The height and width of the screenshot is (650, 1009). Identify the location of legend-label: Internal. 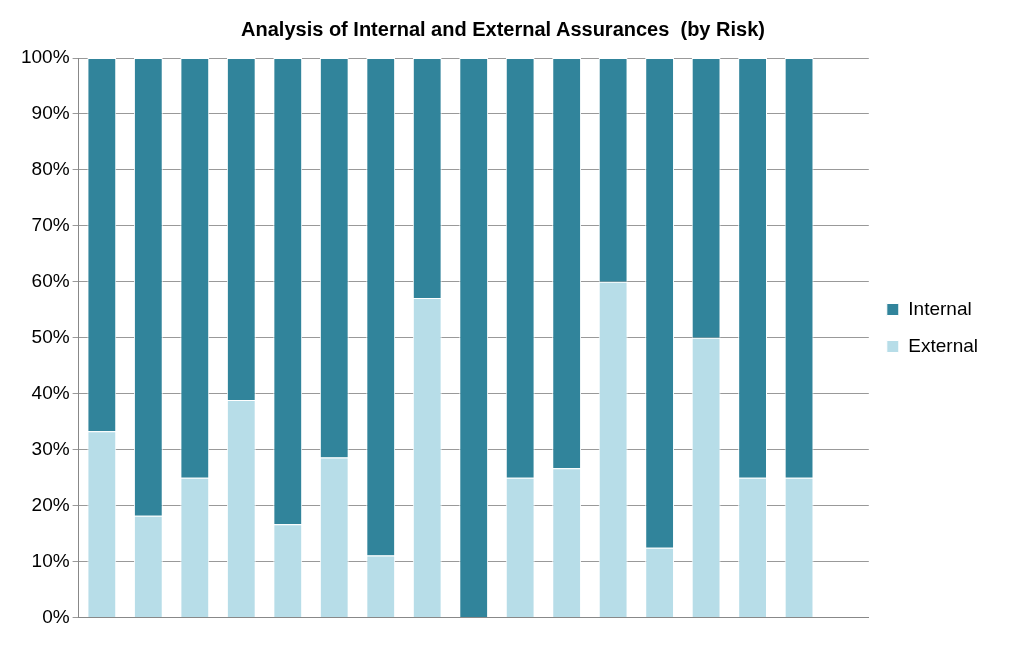
(940, 308).